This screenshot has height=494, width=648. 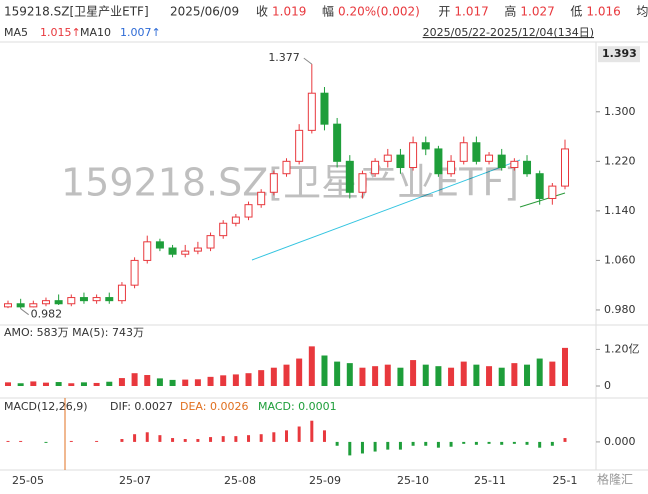 I want to click on macd-value: MACD: 0.0001, so click(x=297, y=406).